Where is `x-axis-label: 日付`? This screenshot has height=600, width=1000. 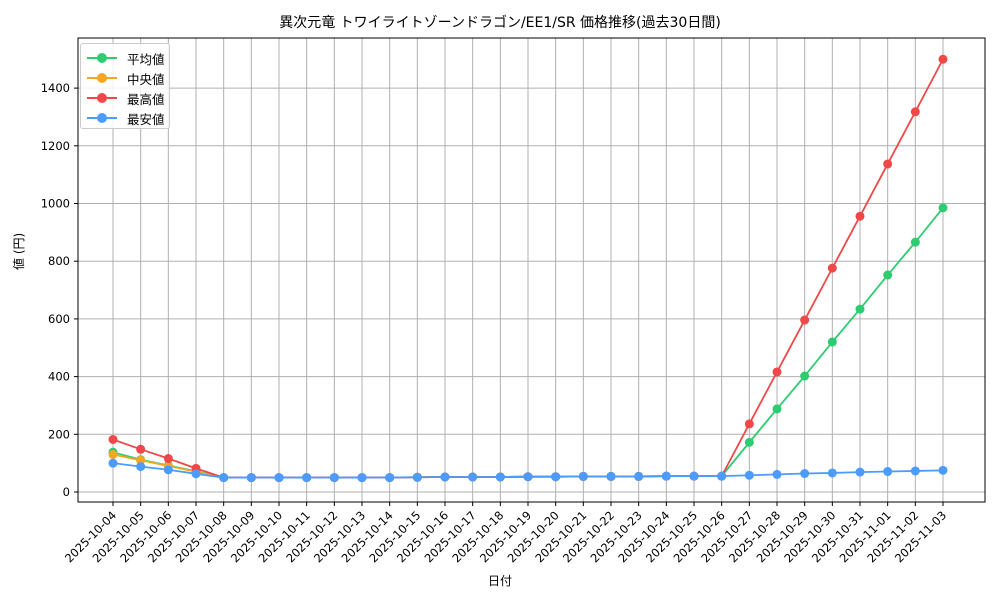
x-axis-label: 日付 is located at coordinates (499, 581).